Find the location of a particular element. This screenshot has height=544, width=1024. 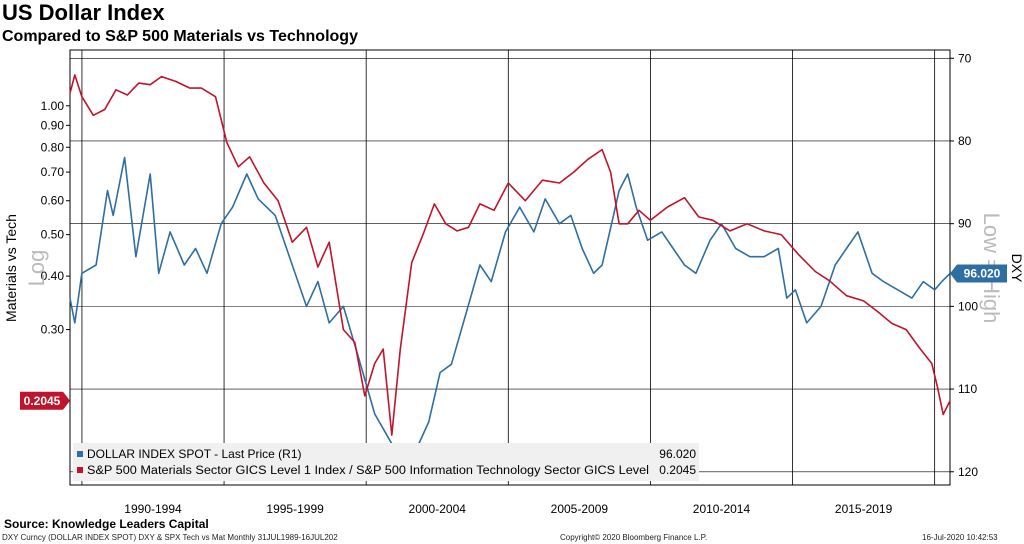

legend-background is located at coordinates (386, 462).